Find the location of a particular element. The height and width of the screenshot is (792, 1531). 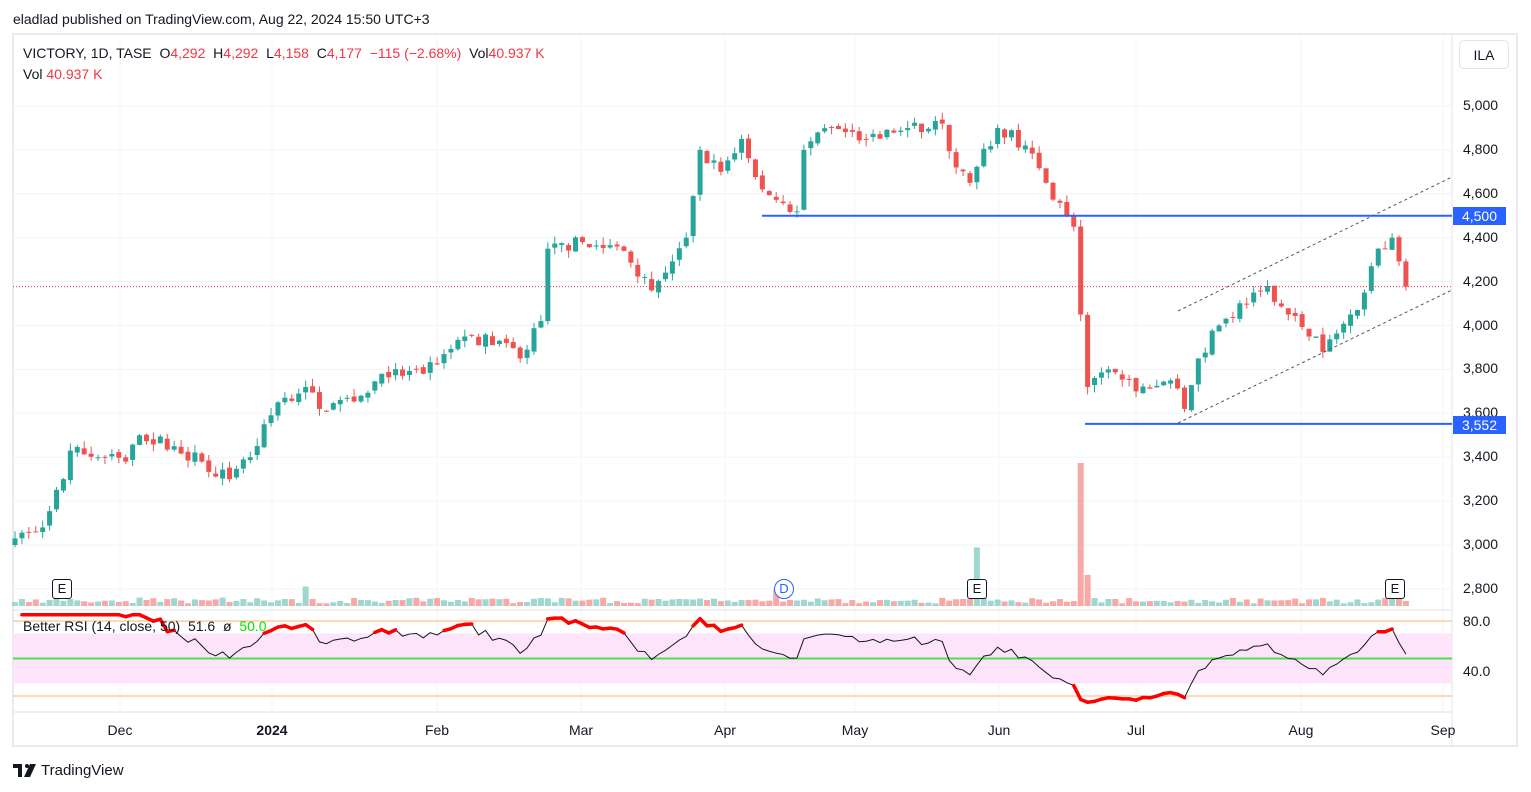

high-label: H is located at coordinates (218, 53).